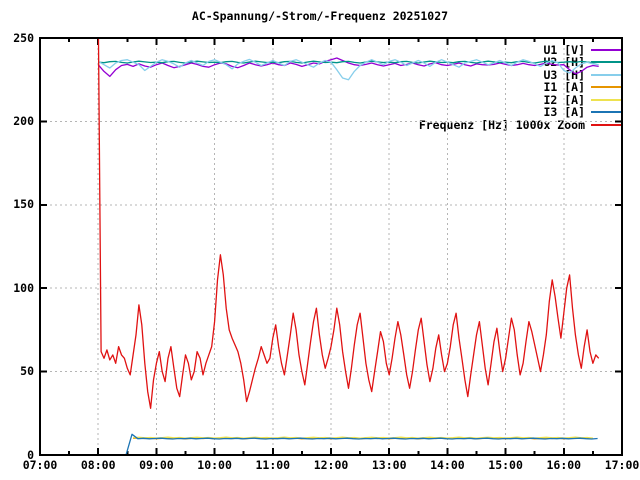 Image resolution: width=640 pixels, height=480 pixels. What do you see at coordinates (606, 112) in the screenshot?
I see `legend-swatch-i3` at bounding box center [606, 112].